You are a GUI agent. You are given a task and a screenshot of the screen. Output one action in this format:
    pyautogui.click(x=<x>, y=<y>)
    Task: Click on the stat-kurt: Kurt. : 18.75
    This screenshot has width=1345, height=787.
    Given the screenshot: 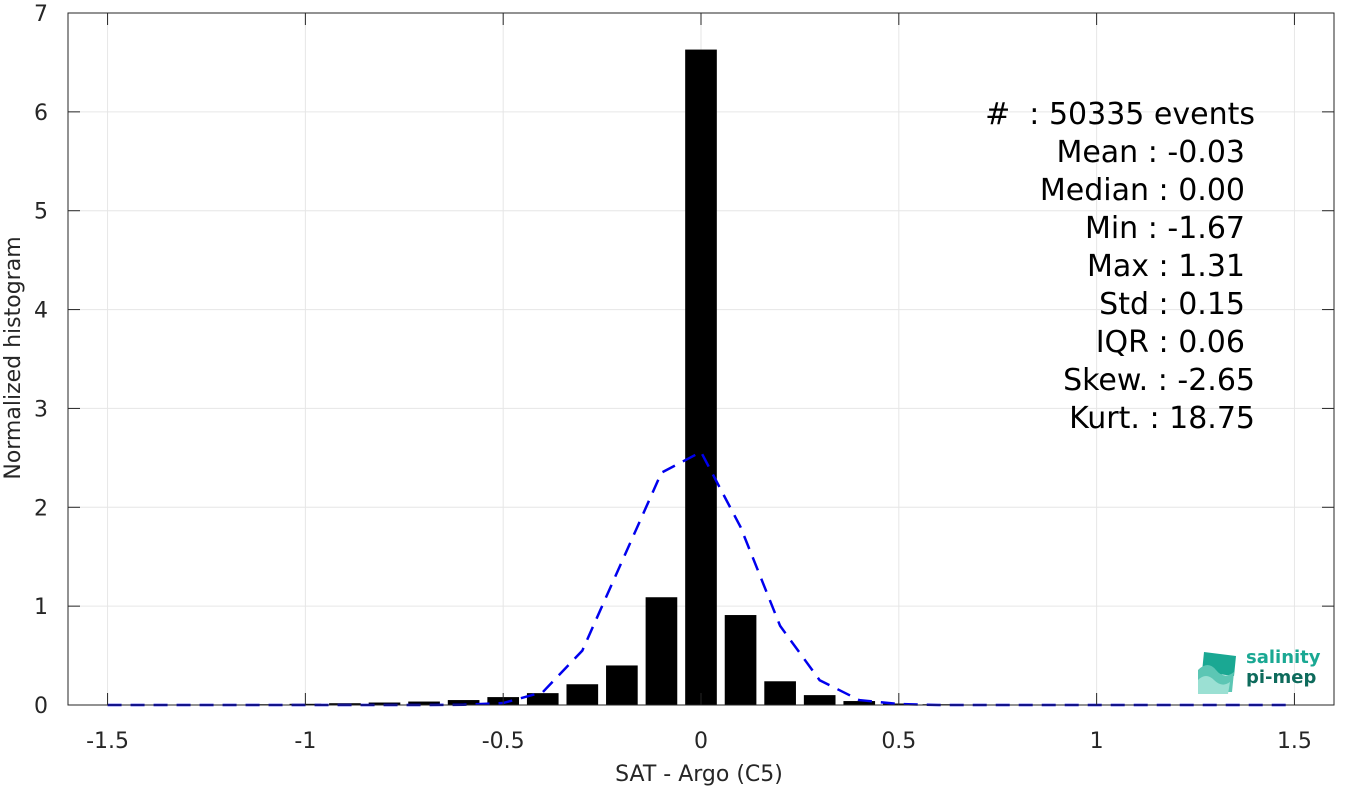 What is the action you would take?
    pyautogui.click(x=1162, y=418)
    